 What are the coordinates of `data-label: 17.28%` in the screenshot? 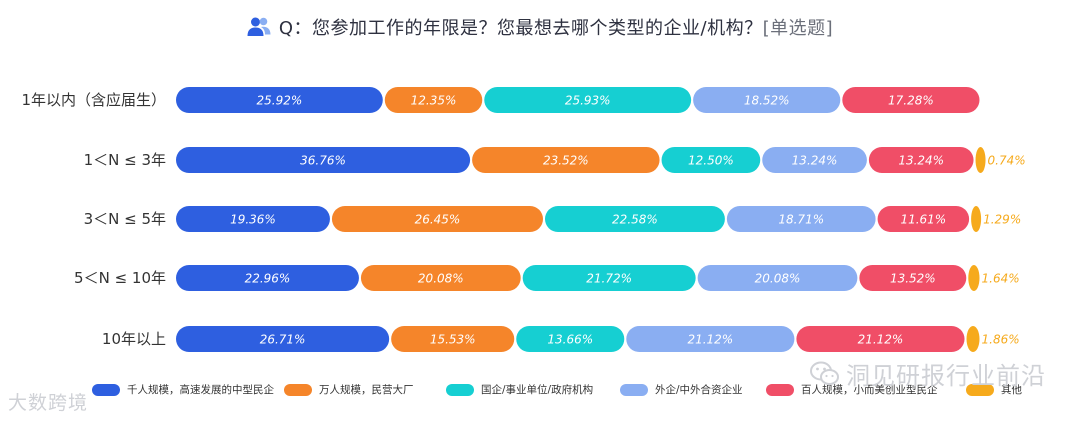 It's located at (911, 101).